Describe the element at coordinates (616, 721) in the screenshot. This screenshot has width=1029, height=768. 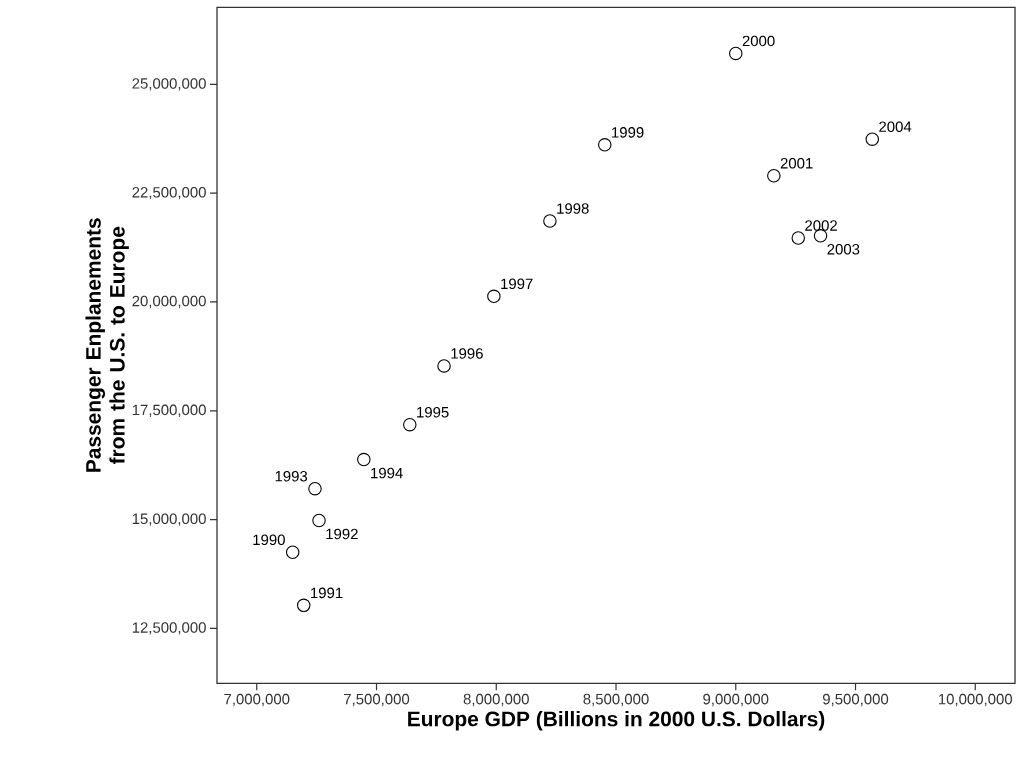
I see `x-axis-title: Europe GDP (Billions in 2000 U.S. Dollars)` at that location.